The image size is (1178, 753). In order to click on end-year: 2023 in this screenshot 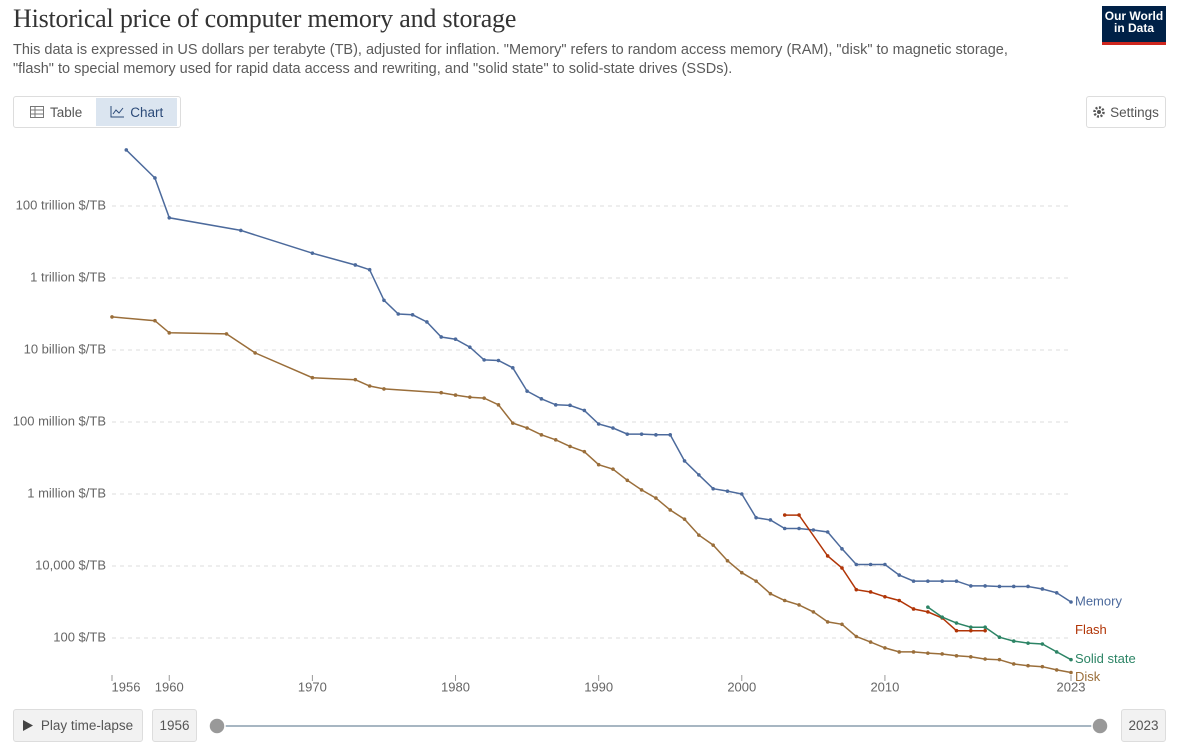, I will do `click(1143, 725)`.